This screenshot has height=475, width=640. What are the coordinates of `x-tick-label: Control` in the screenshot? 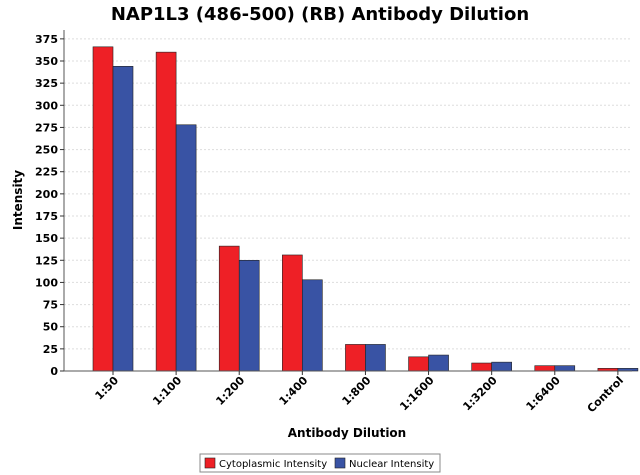 It's located at (605, 394).